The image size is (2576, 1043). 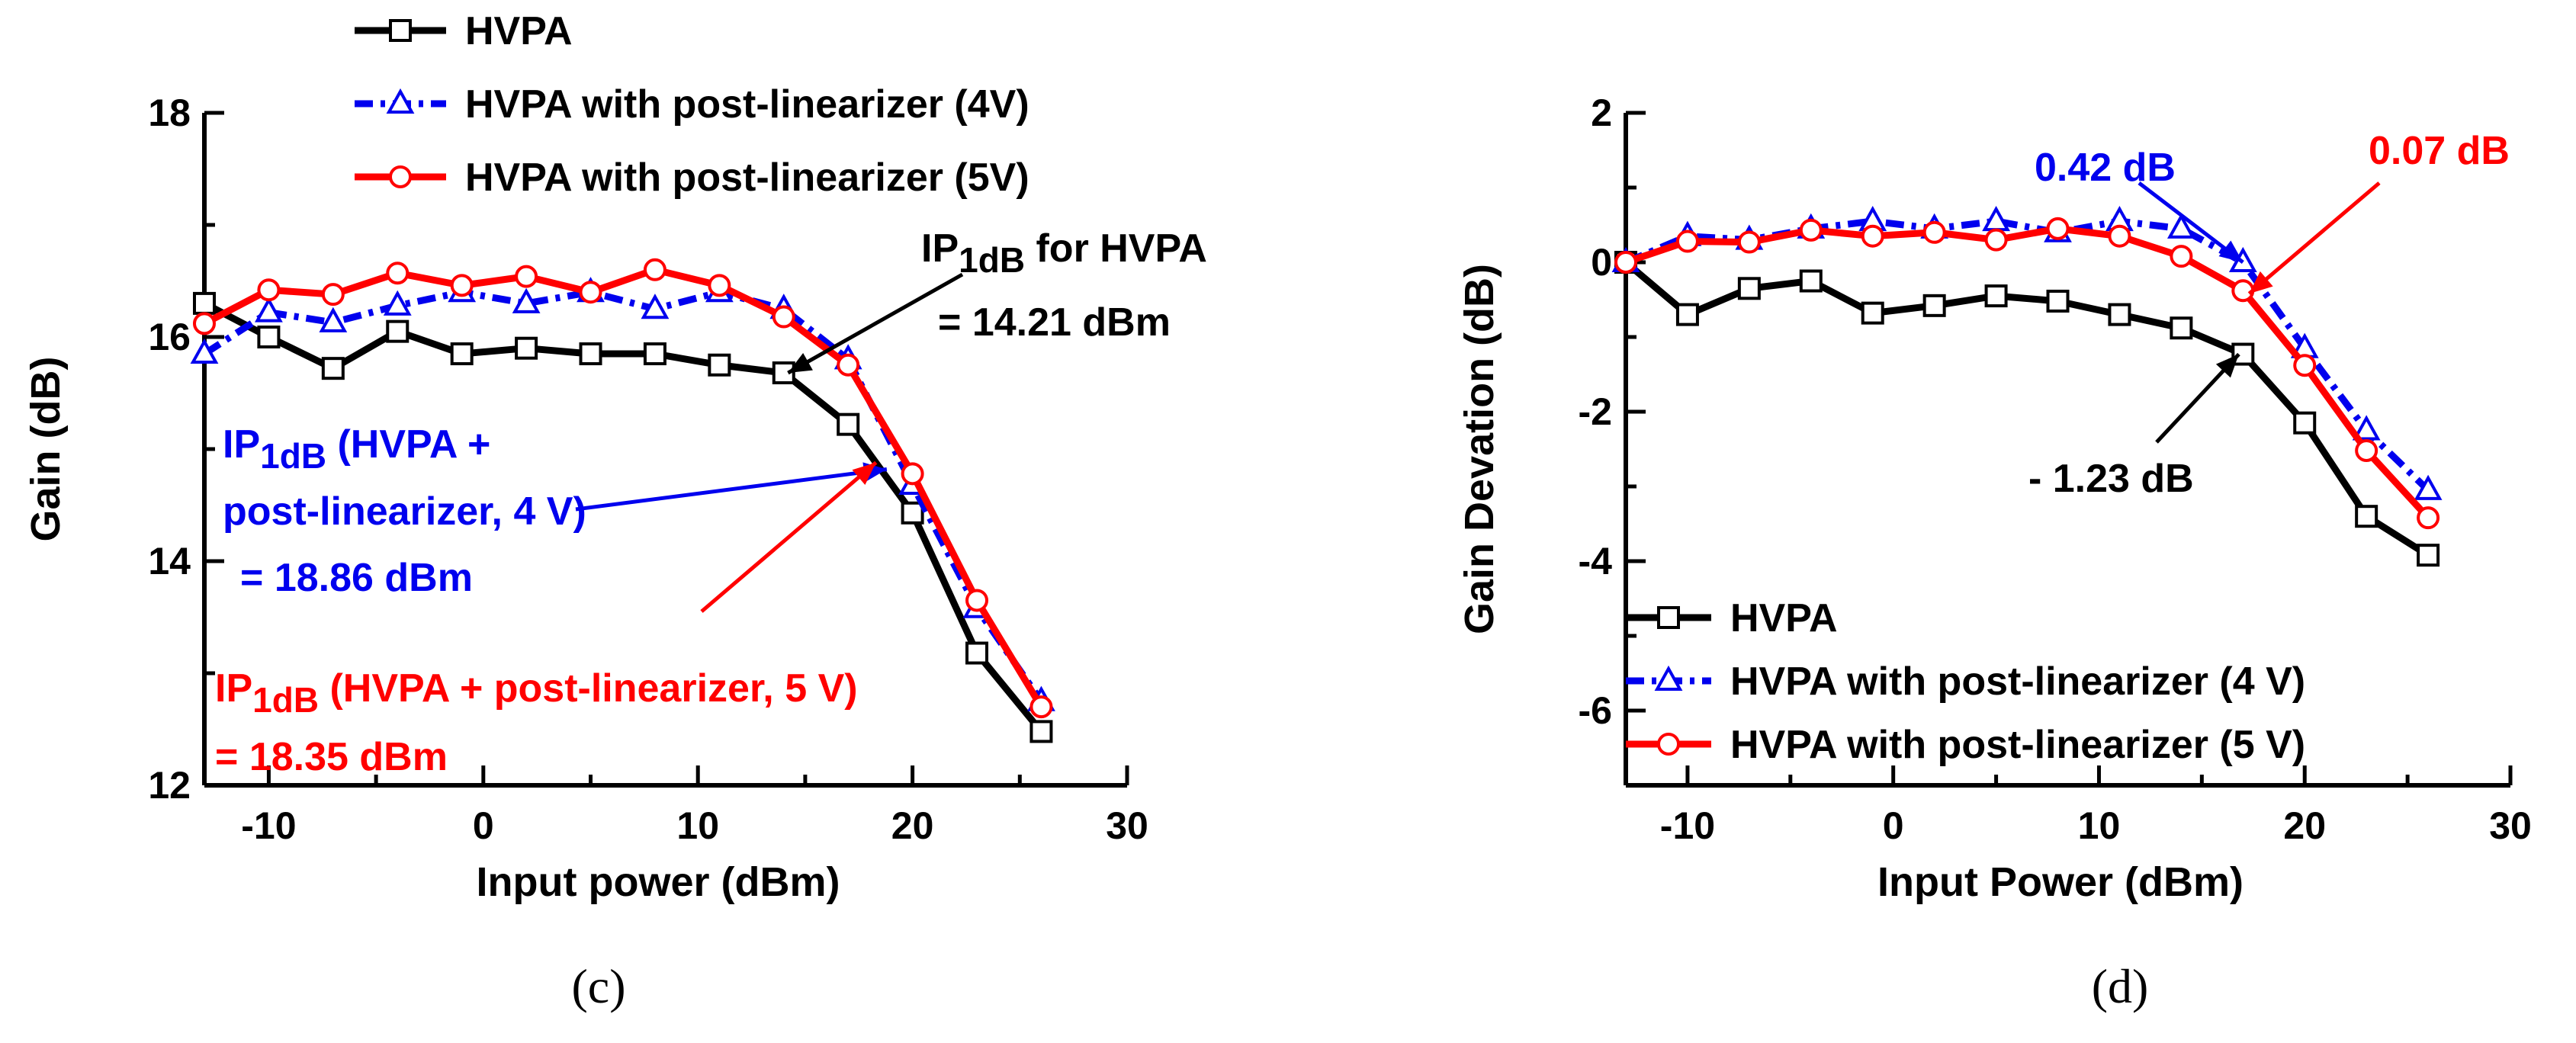 What do you see at coordinates (2017, 745) in the screenshot?
I see `legend-label: HVPA with post-linearizer (5 V)` at bounding box center [2017, 745].